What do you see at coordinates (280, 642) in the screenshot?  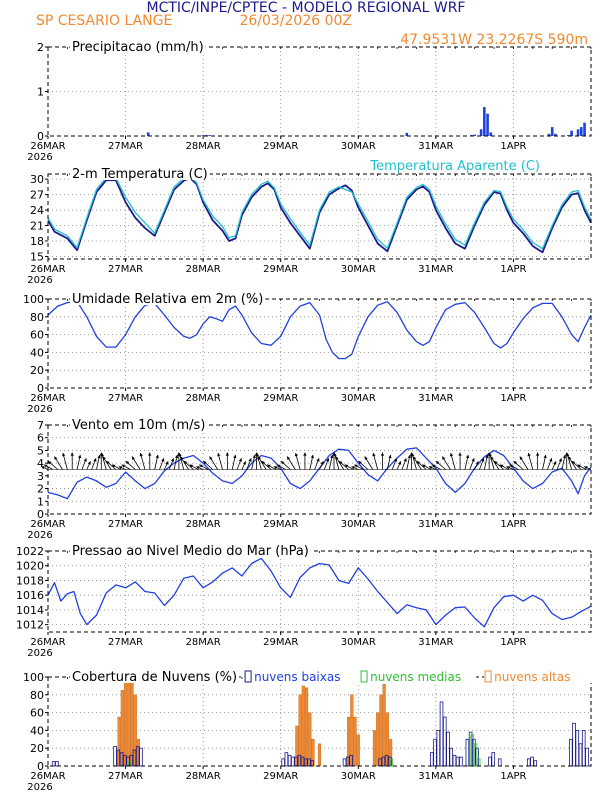 I see `pres-xtick-label: 29MAR` at bounding box center [280, 642].